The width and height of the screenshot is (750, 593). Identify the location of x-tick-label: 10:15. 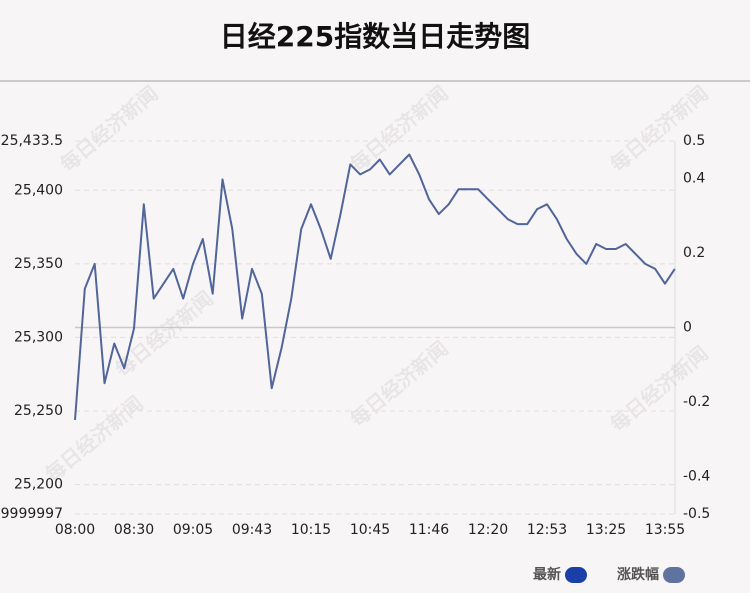
(311, 530).